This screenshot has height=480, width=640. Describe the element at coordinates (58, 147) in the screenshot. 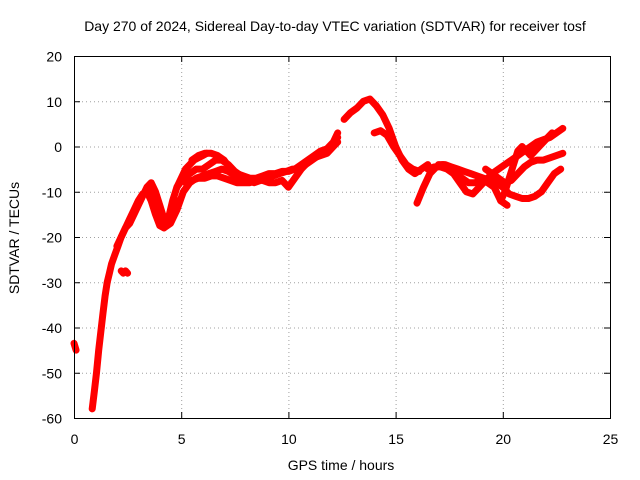

I see `y-tick-label: 0` at that location.